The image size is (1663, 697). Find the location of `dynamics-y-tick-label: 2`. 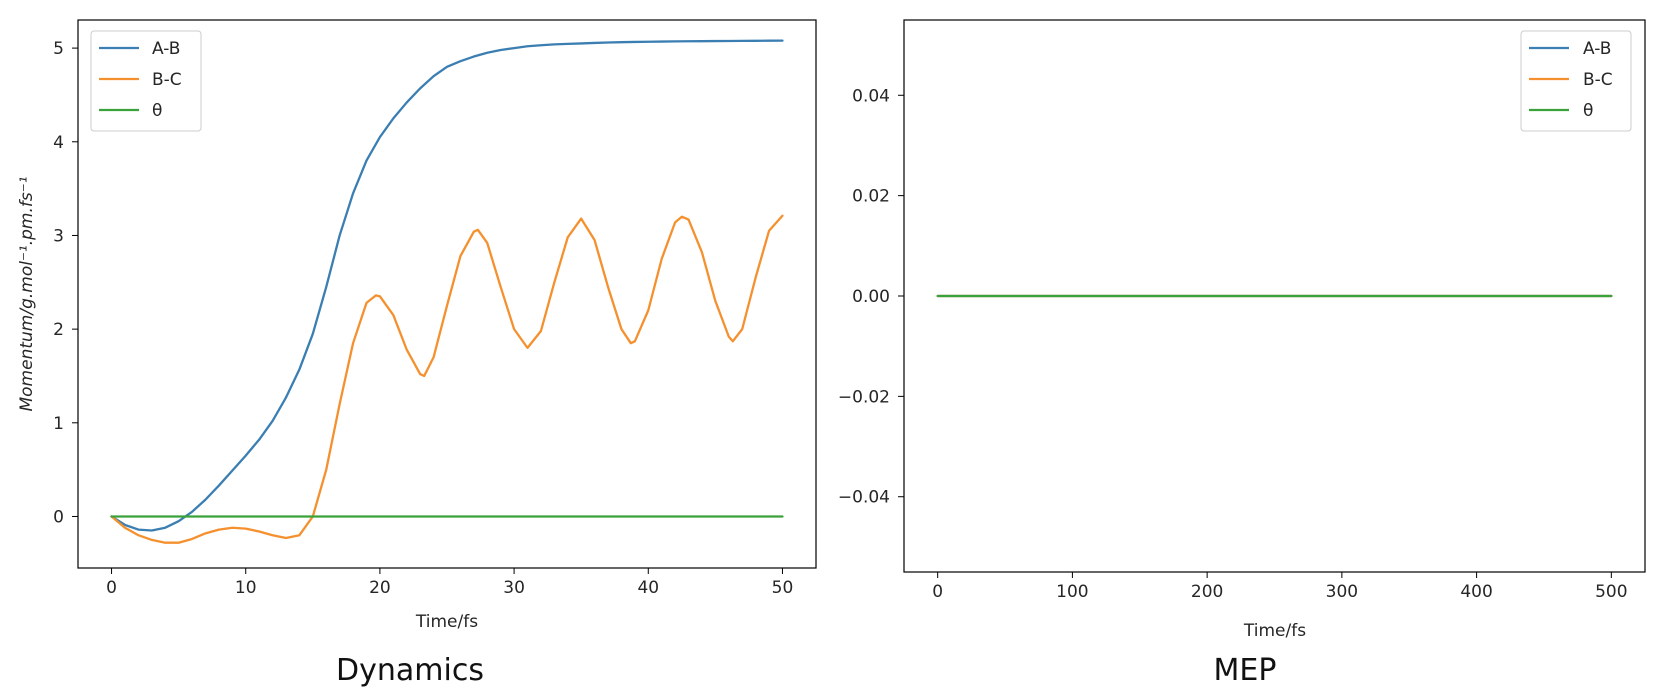

dynamics-y-tick-label: 2 is located at coordinates (58, 330).